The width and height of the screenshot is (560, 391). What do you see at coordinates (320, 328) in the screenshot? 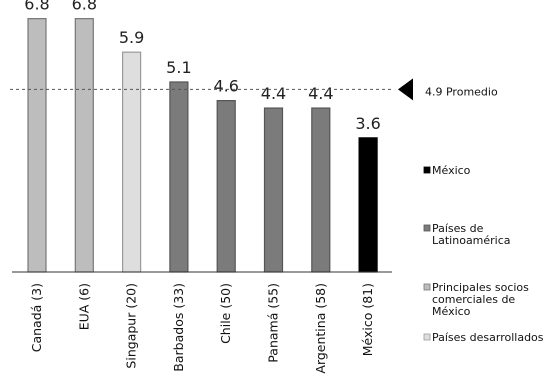
I see `x-tick-label: Argentina (58)` at bounding box center [320, 328].